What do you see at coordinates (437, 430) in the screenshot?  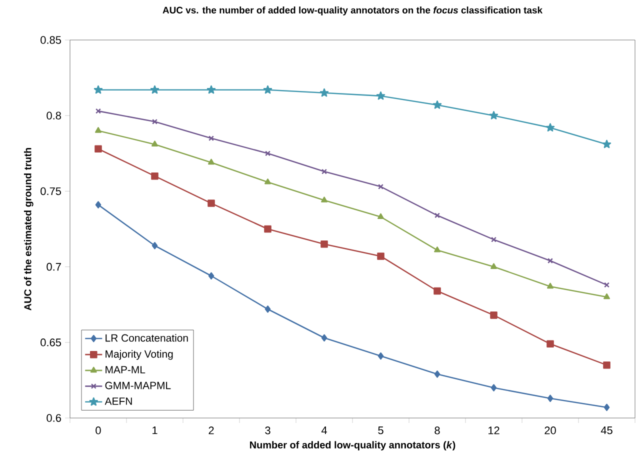 I see `x-tick-label: 8` at bounding box center [437, 430].